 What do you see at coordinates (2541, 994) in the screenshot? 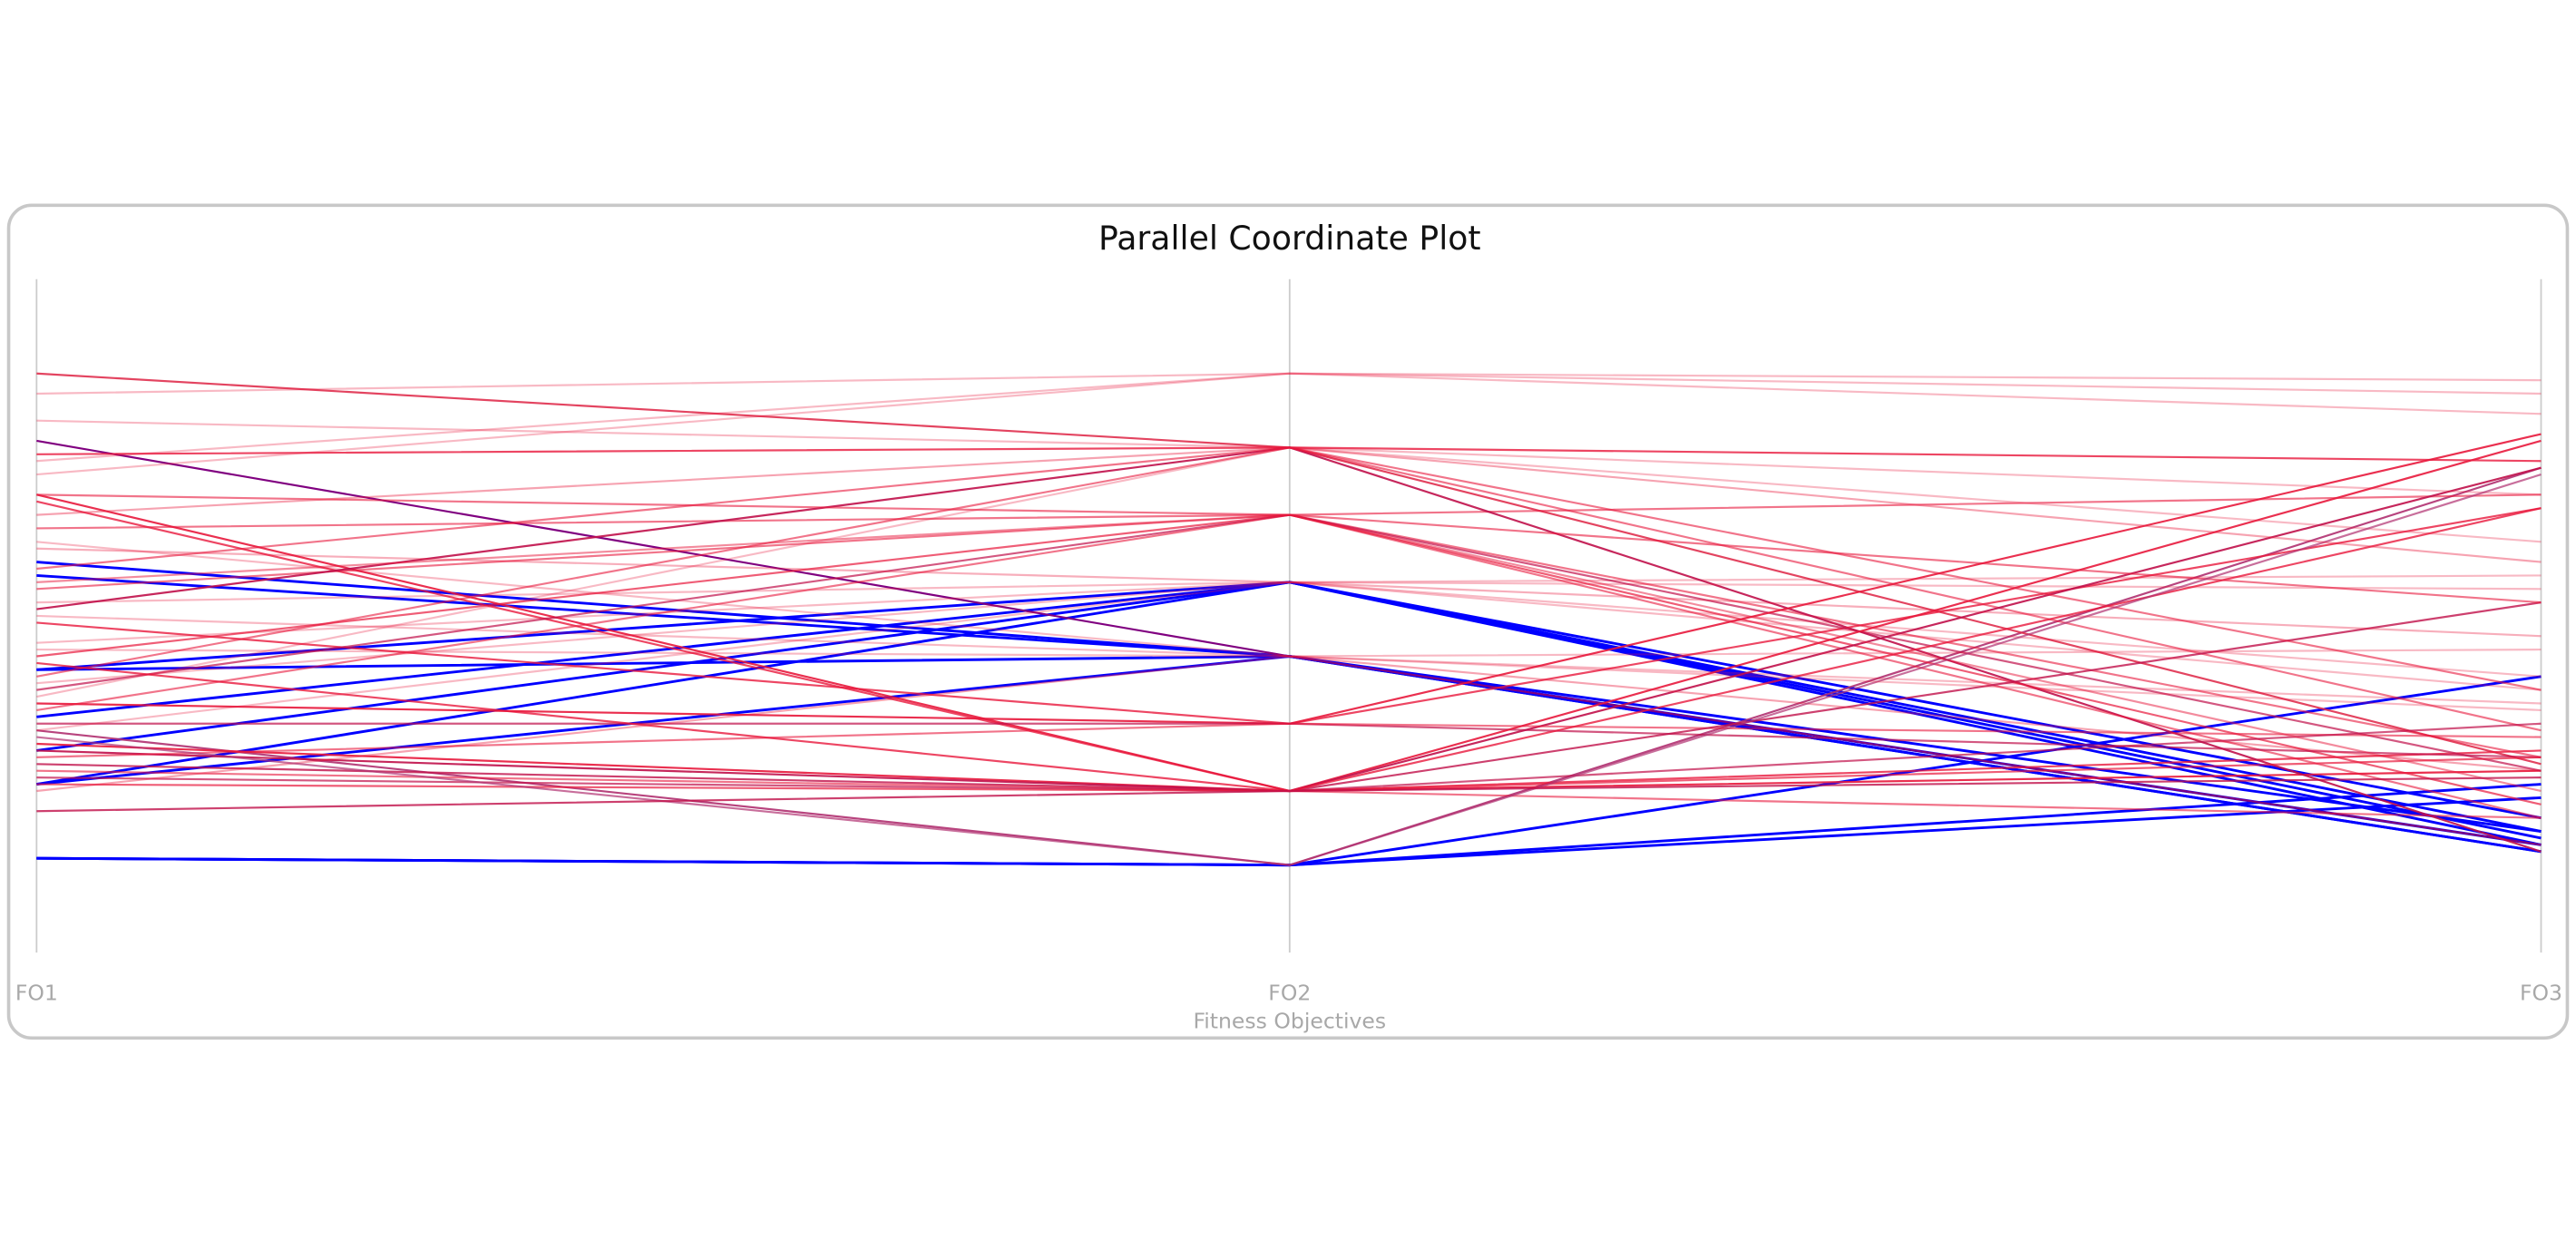
I see `axis-label-fo3: FO3` at bounding box center [2541, 994].